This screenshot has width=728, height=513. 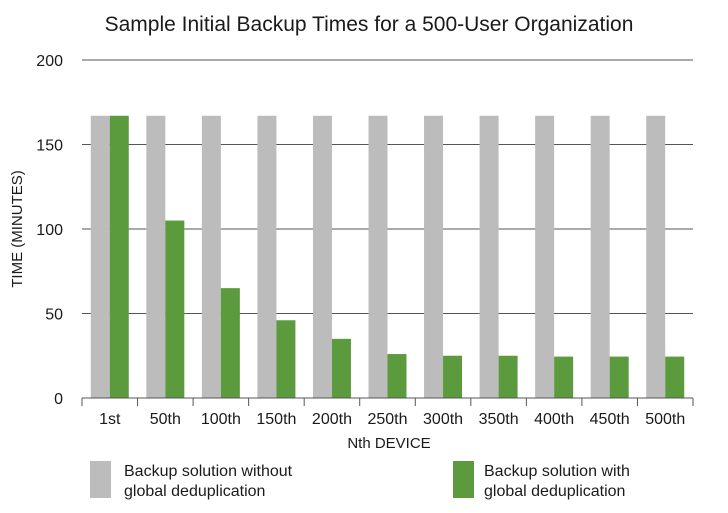 I want to click on x-tick-label: 500th, so click(x=665, y=419).